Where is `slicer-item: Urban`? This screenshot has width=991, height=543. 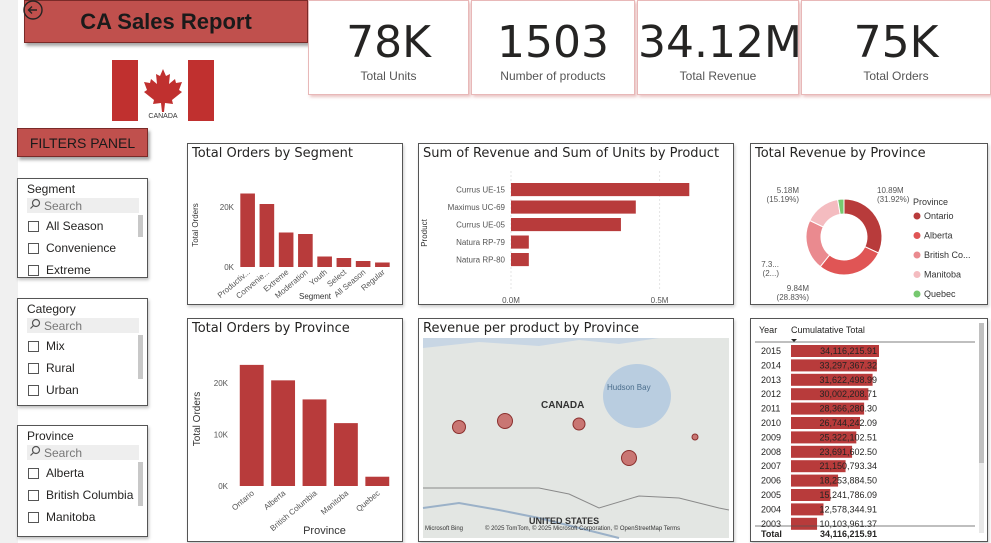
slicer-item: Urban is located at coordinates (82, 390).